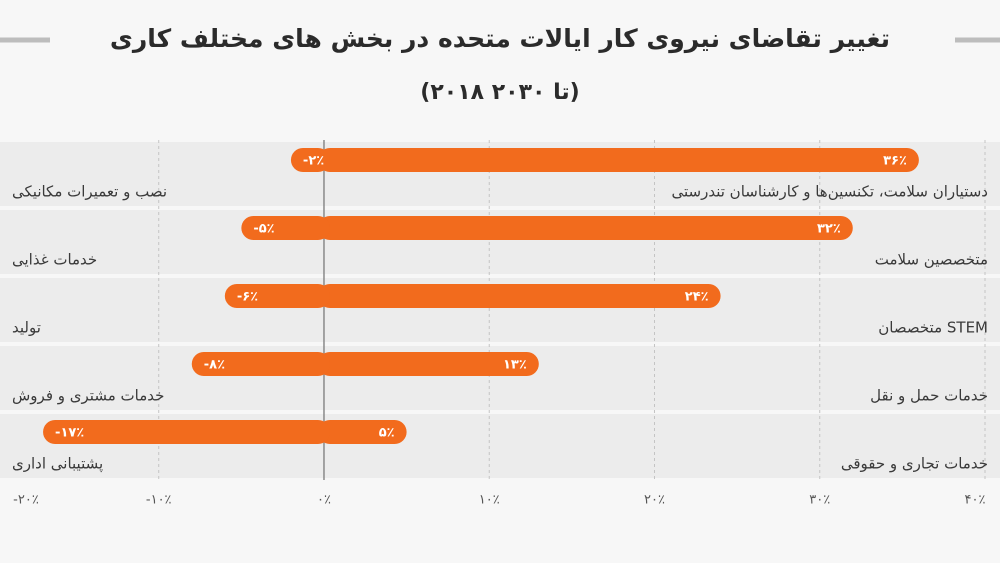 This screenshot has height=563, width=1000. Describe the element at coordinates (69, 433) in the screenshot. I see `value-label: -۱۷٪` at that location.